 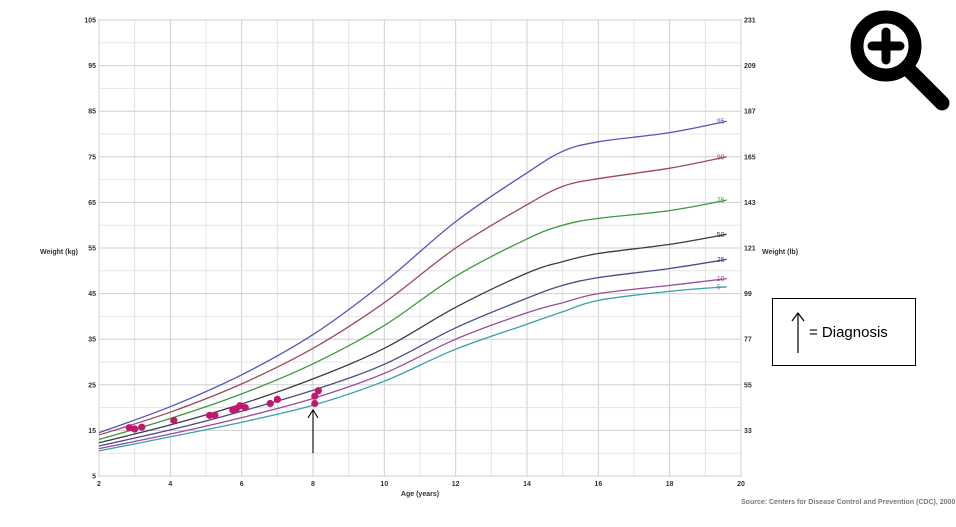 What do you see at coordinates (798, 332) in the screenshot?
I see `up-arrow-icon` at bounding box center [798, 332].